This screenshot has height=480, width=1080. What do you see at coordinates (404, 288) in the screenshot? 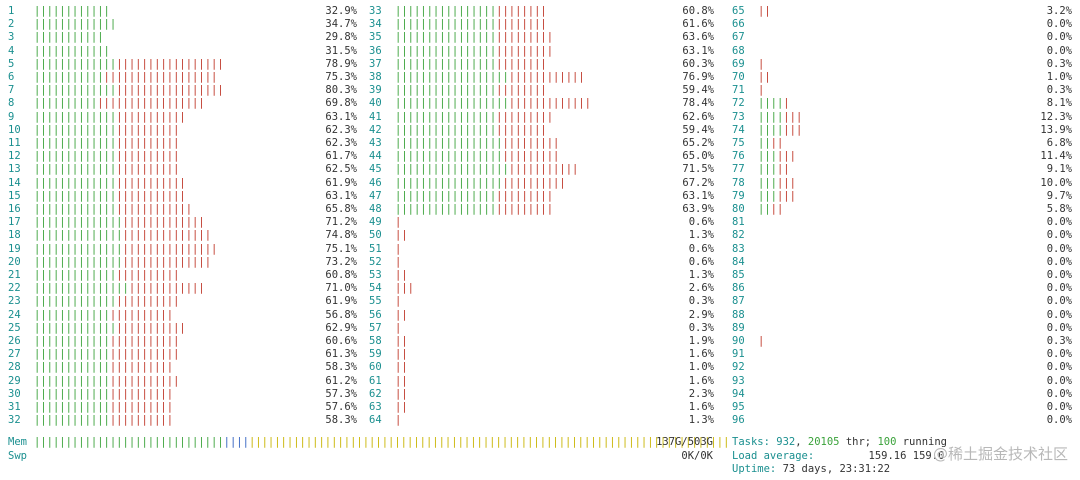
I see `cpu-usage-bar: |||` at bounding box center [404, 288].